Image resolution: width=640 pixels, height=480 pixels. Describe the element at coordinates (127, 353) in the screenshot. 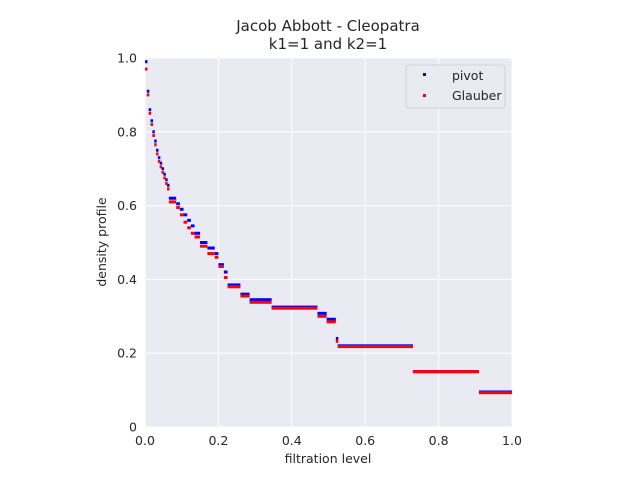

I see `y-tick-label: 0.2` at that location.